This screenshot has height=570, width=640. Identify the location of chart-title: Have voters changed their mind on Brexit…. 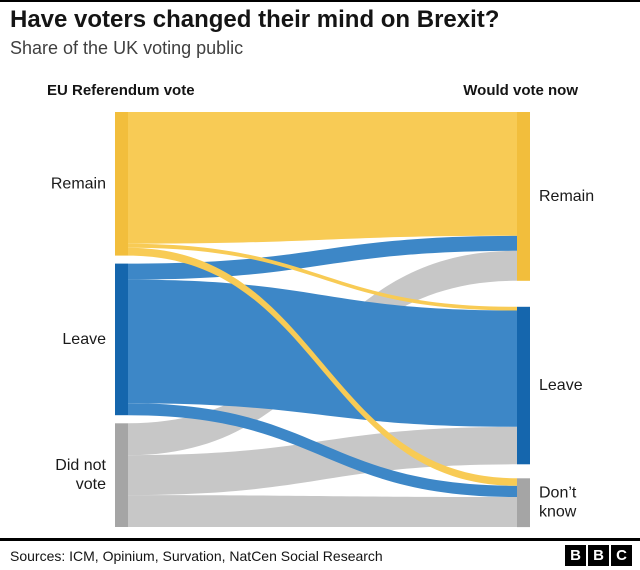
(255, 19).